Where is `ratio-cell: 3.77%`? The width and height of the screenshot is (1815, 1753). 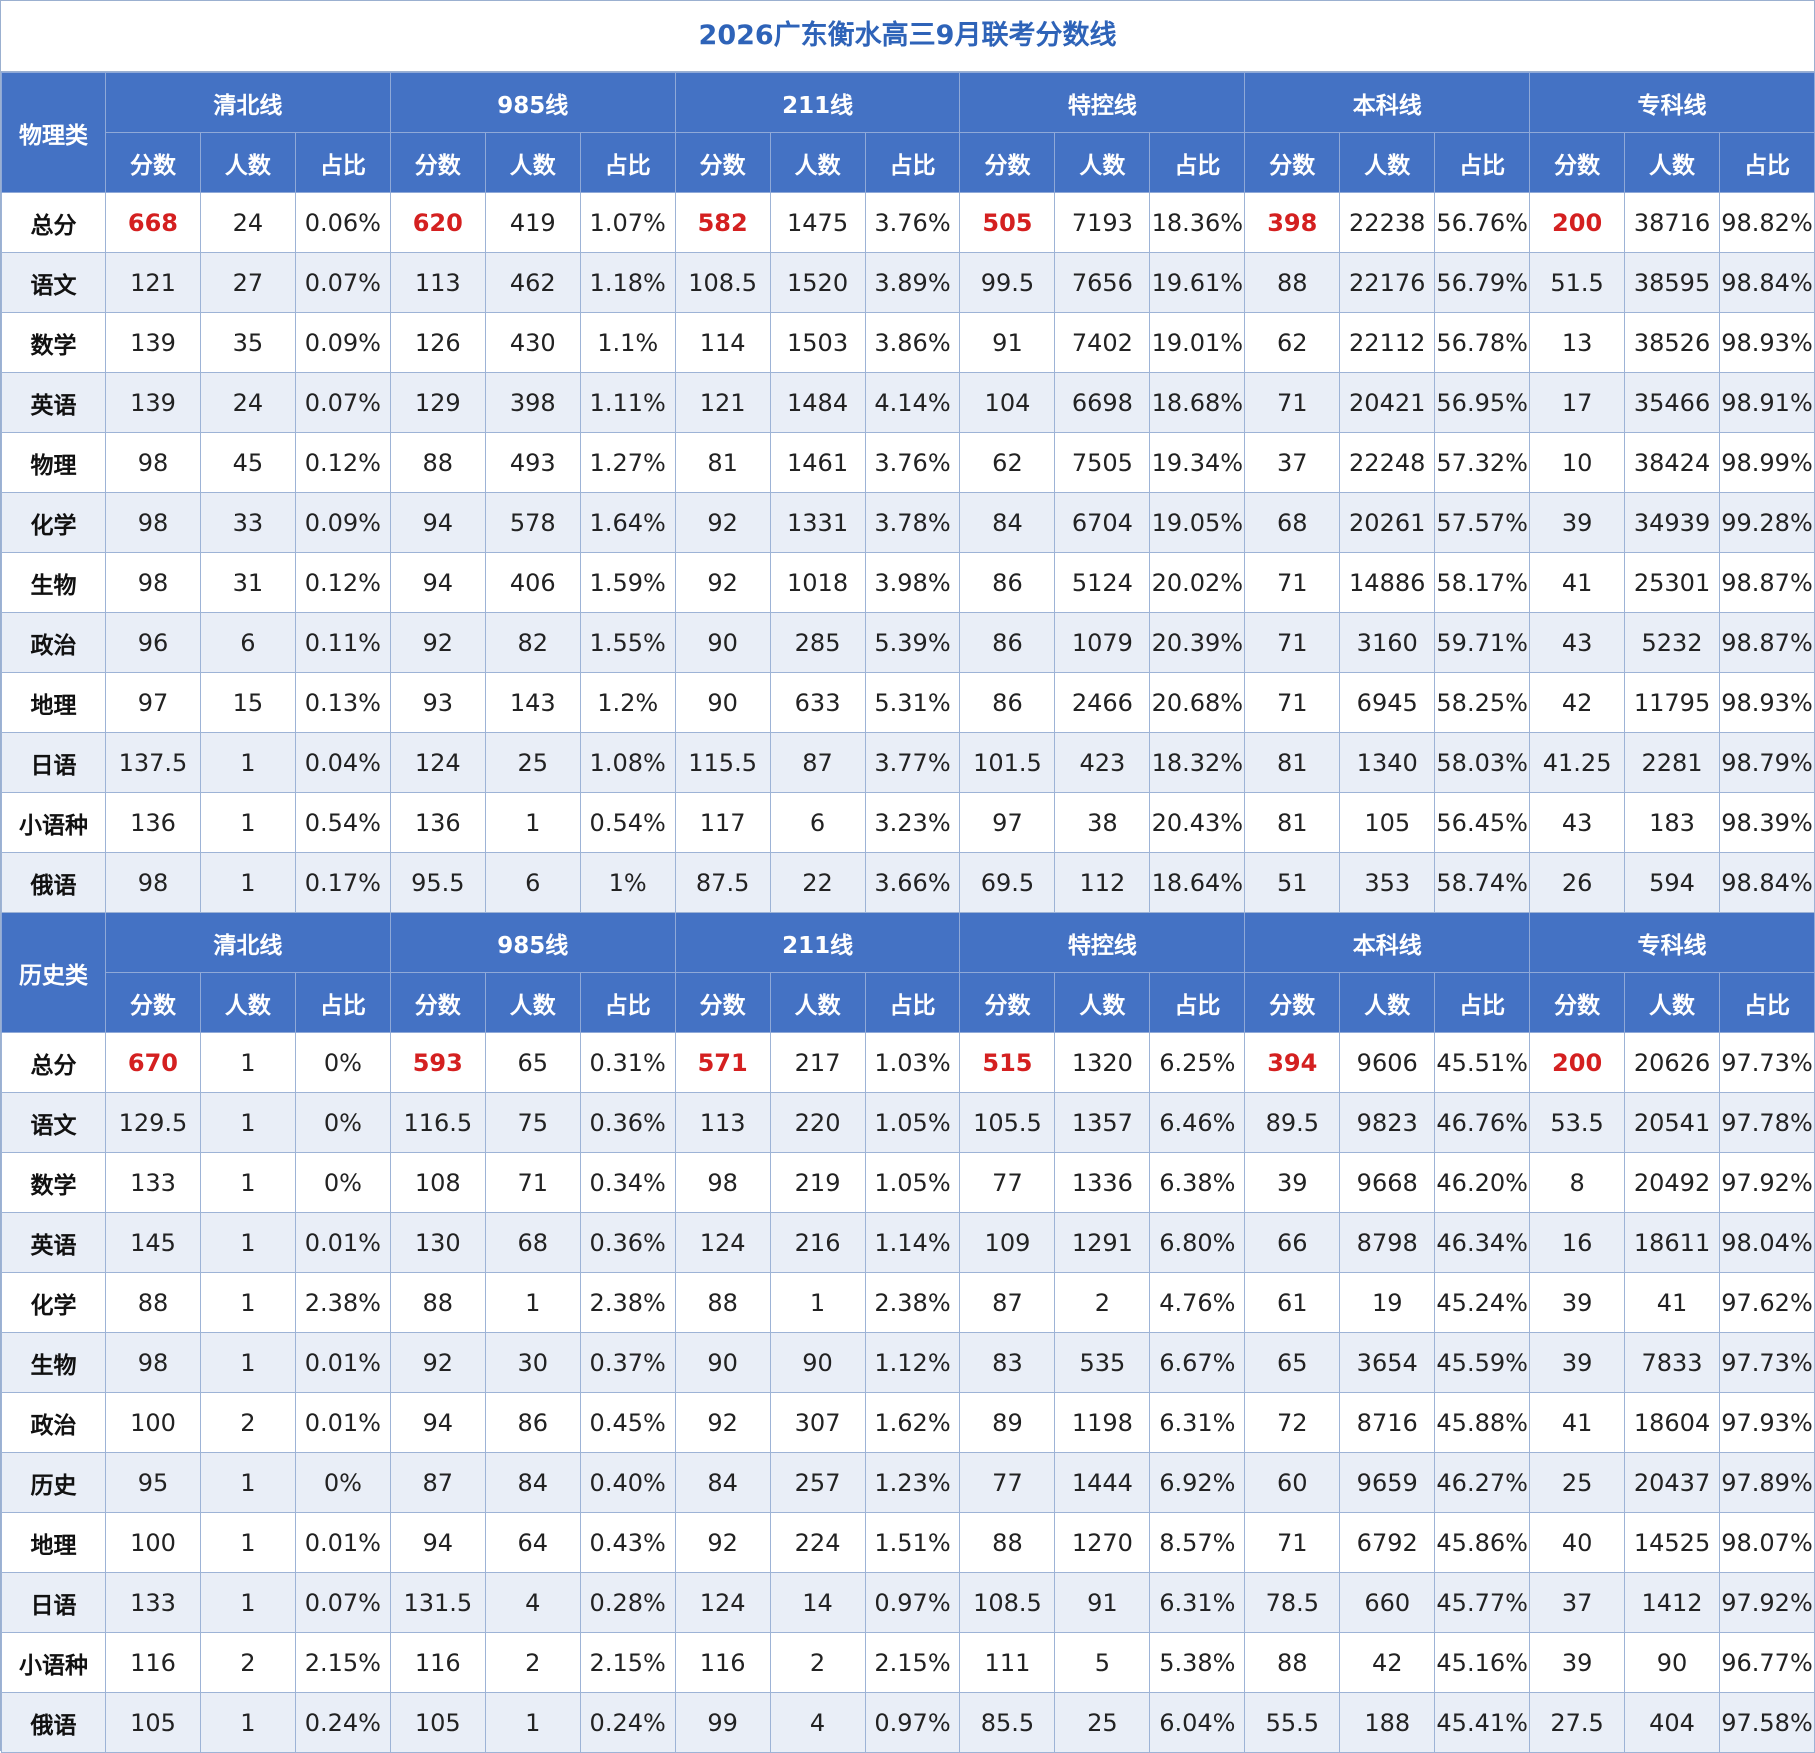 ratio-cell: 3.77% is located at coordinates (912, 762).